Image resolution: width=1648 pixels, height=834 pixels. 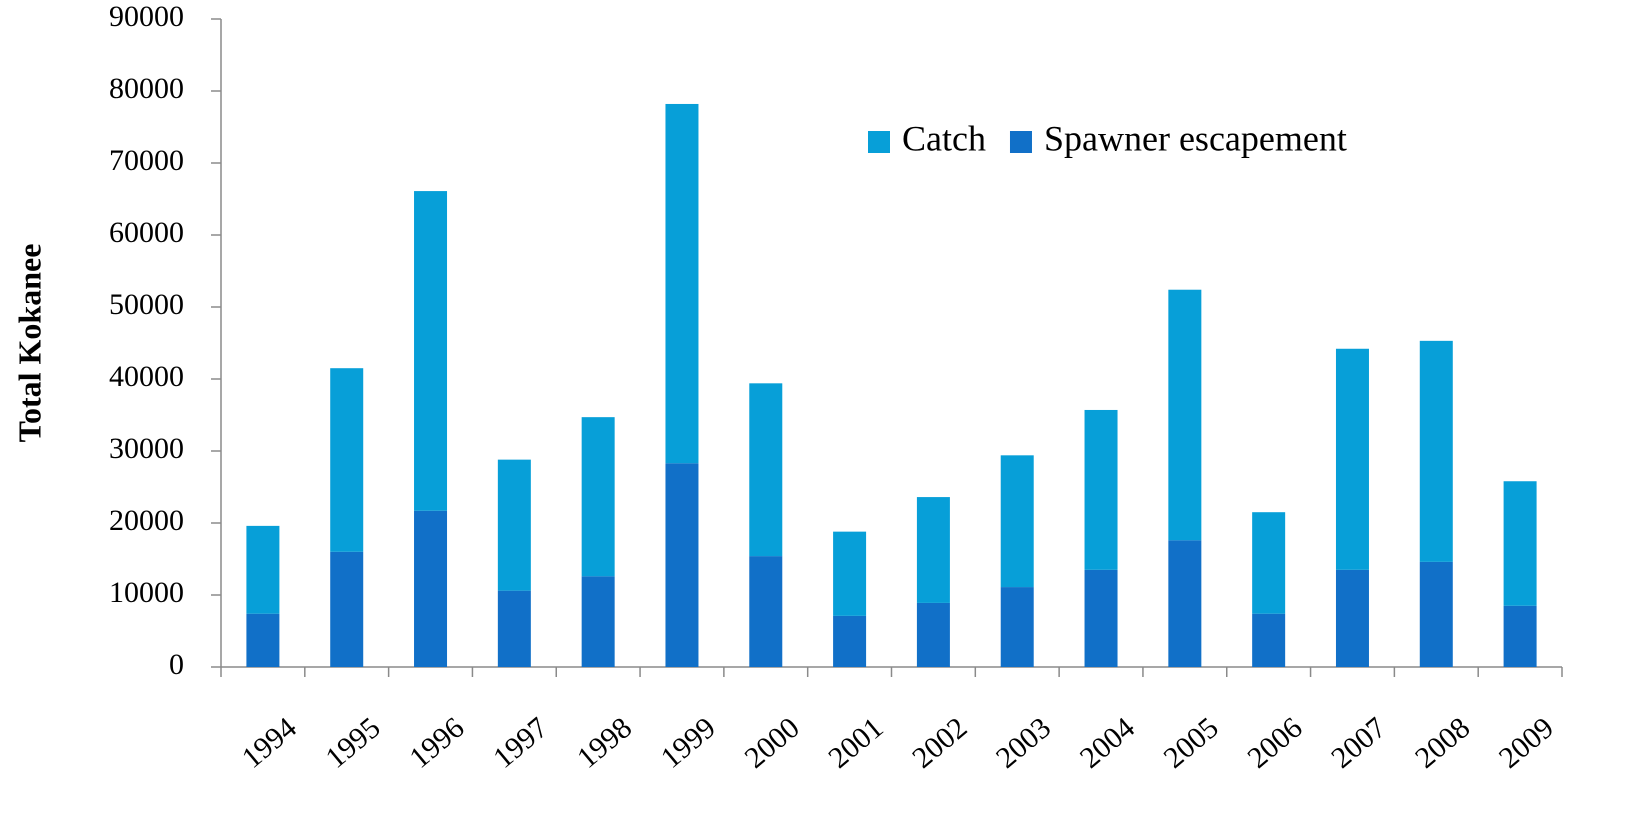 I want to click on x-tick-label: 2002, so click(x=939, y=743).